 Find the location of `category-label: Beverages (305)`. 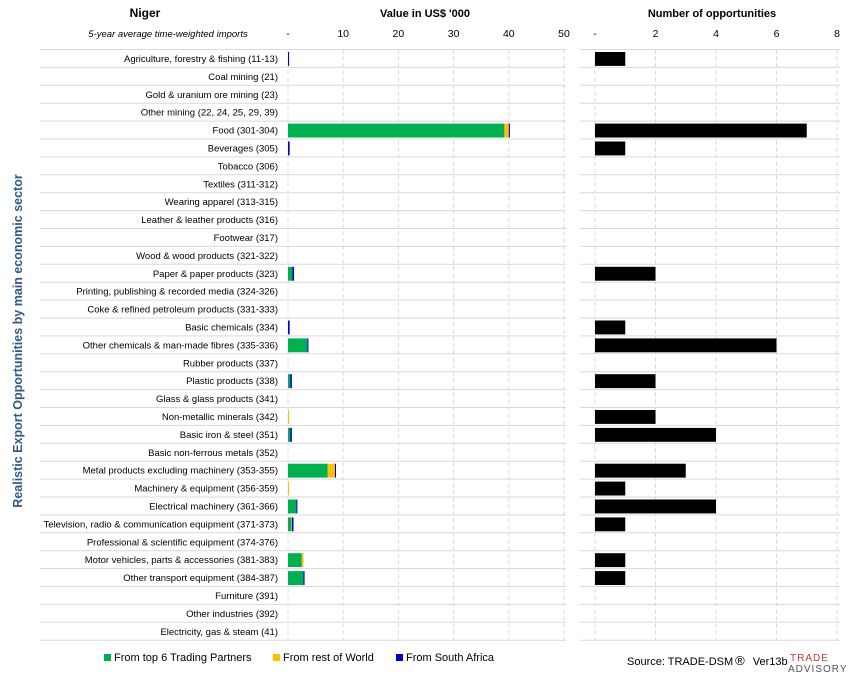

category-label: Beverages (305) is located at coordinates (243, 148).